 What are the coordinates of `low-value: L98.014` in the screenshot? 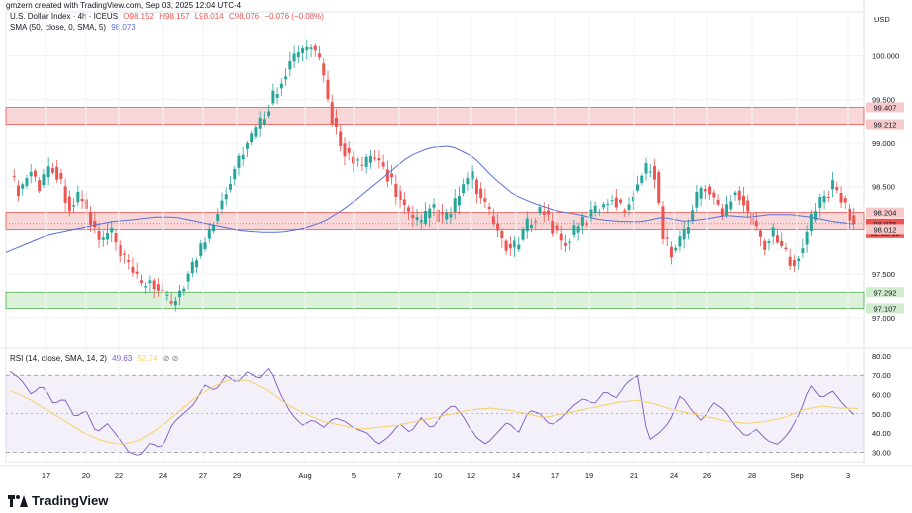 It's located at (209, 16).